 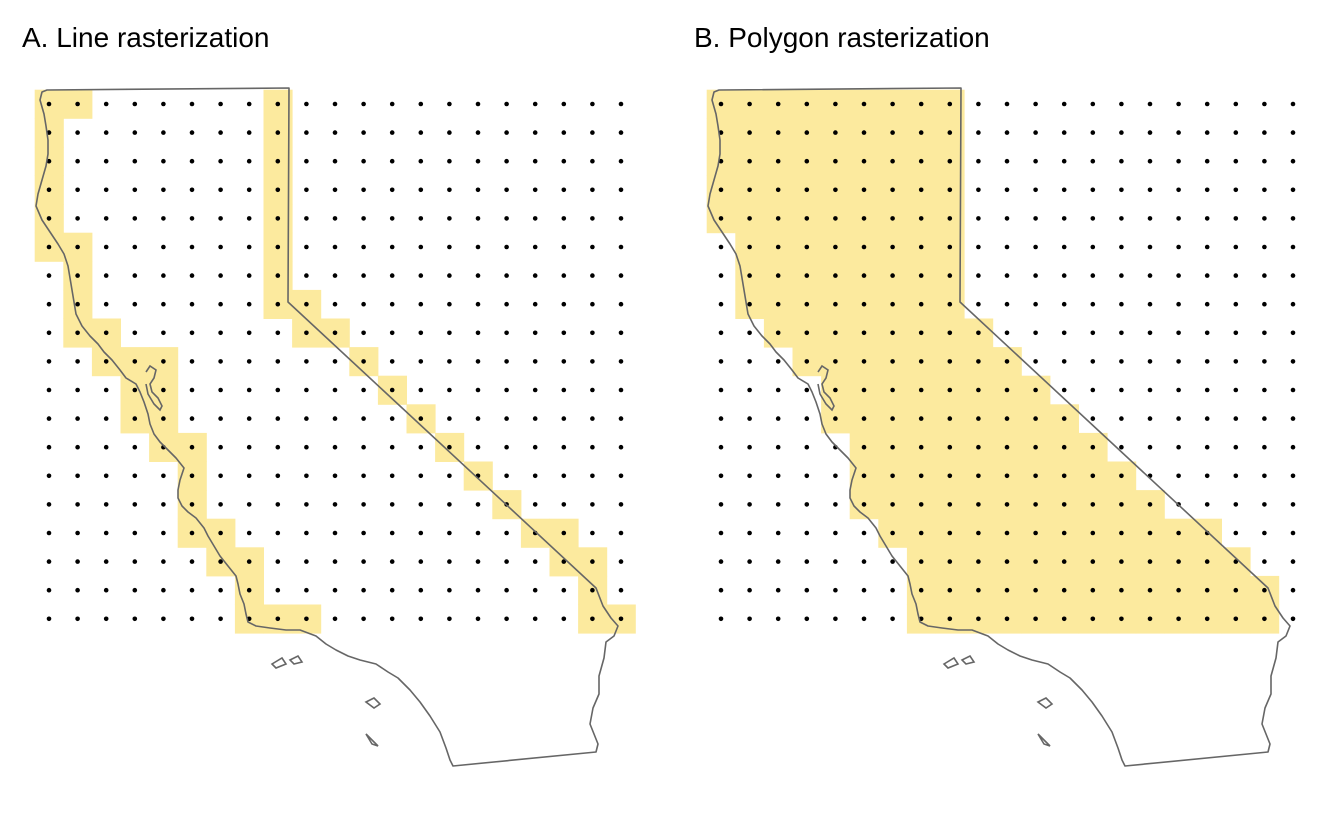 I want to click on bay-outline, so click(x=154, y=388).